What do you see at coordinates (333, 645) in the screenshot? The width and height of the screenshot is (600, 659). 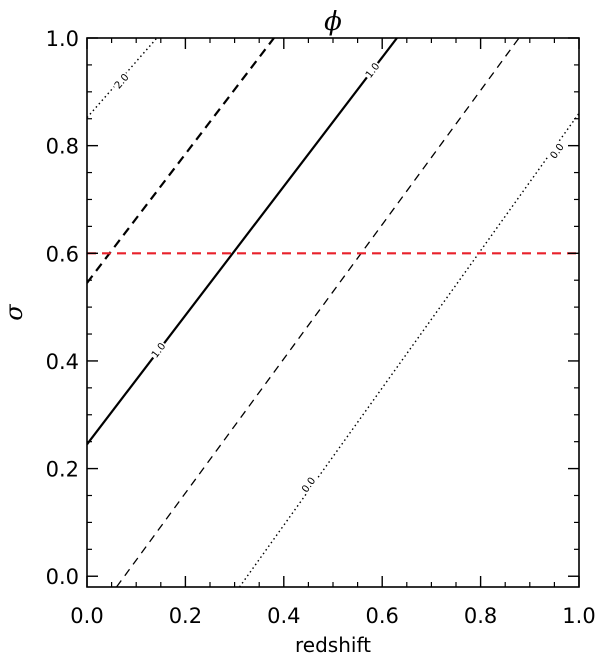 I see `x-axis-label: redshift` at bounding box center [333, 645].